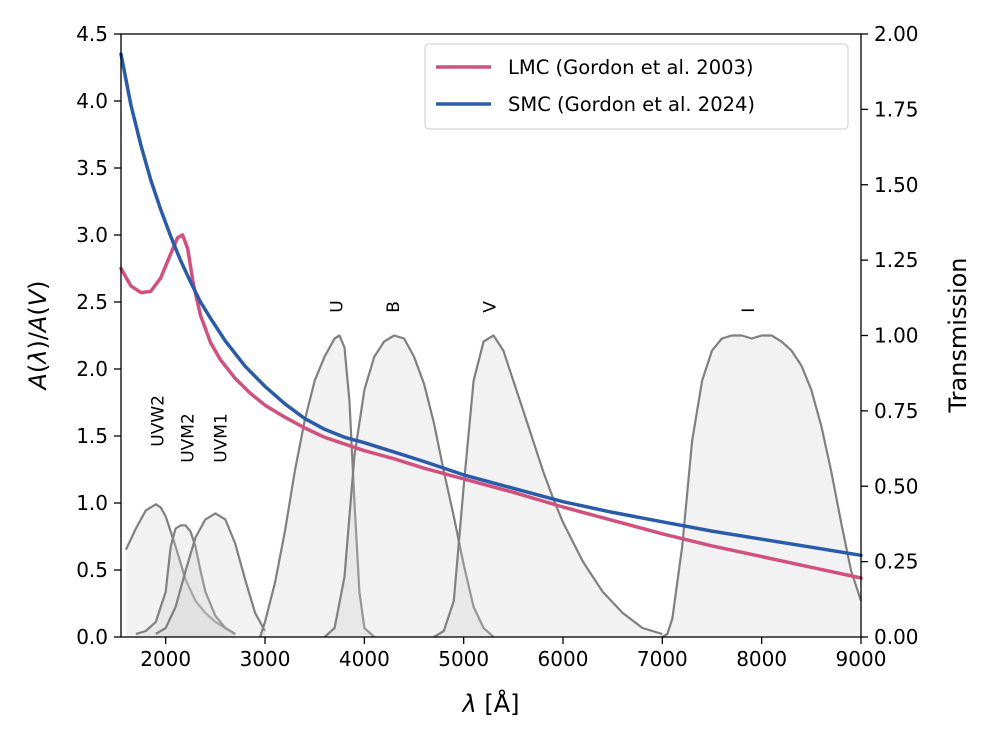 The height and width of the screenshot is (747, 996). I want to click on y-tick-label-0.5: 0.5, so click(92, 570).